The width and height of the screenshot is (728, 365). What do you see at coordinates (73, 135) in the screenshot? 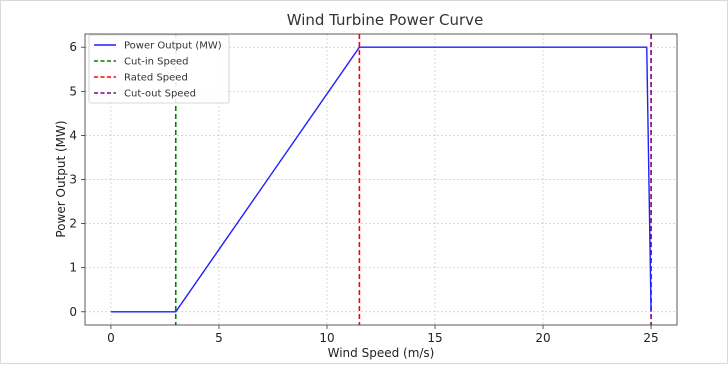
I see `y-tick-label: 4` at bounding box center [73, 135].